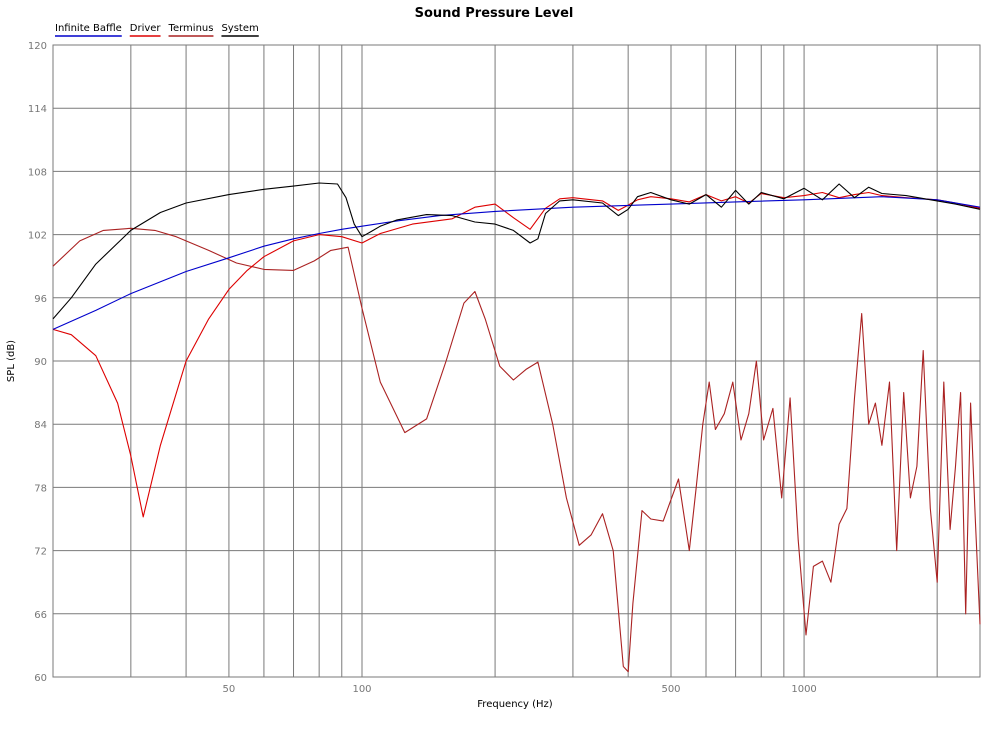  Describe the element at coordinates (40, 552) in the screenshot. I see `y-tick-label: 72` at that location.